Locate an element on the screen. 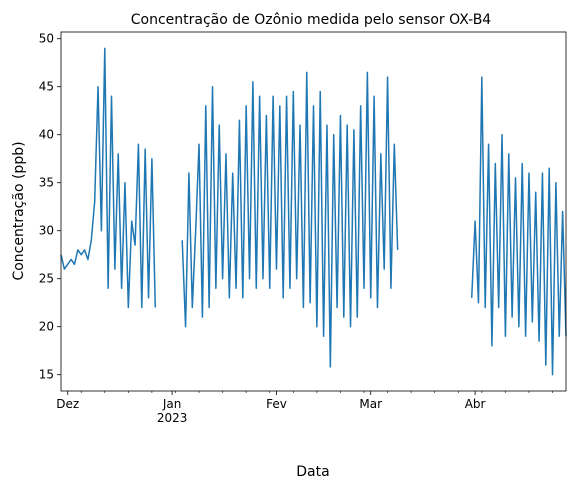  y-tick-label: 20 is located at coordinates (46, 327).